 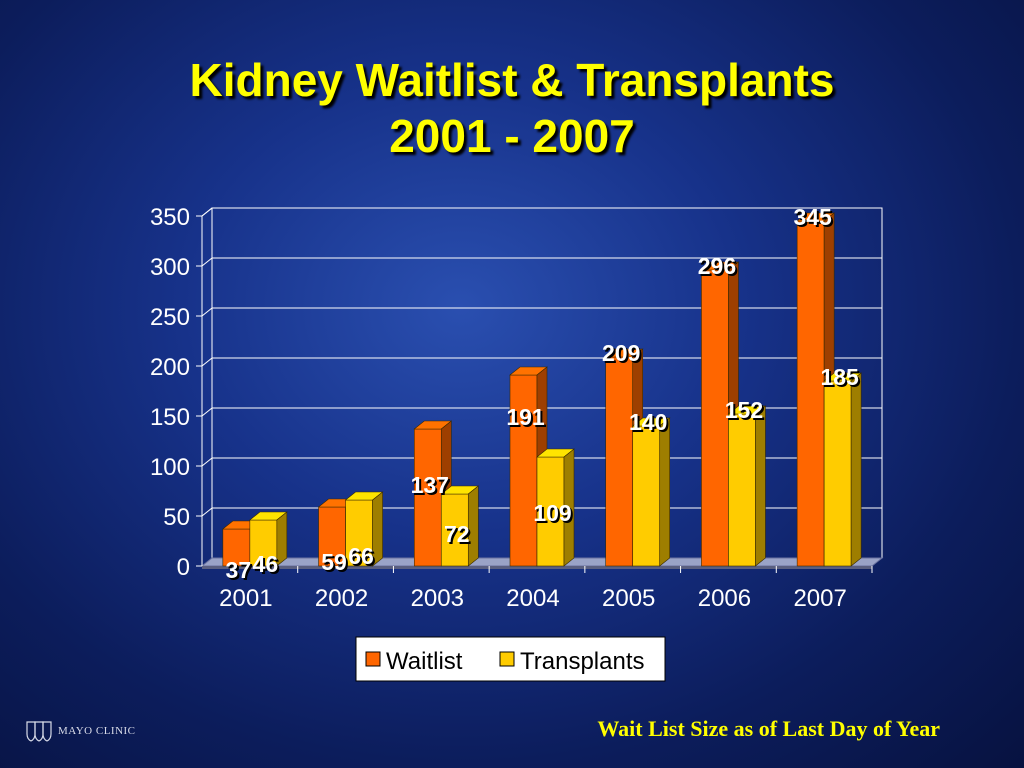 What do you see at coordinates (473, 526) in the screenshot?
I see `bar-side-transplants-2003` at bounding box center [473, 526].